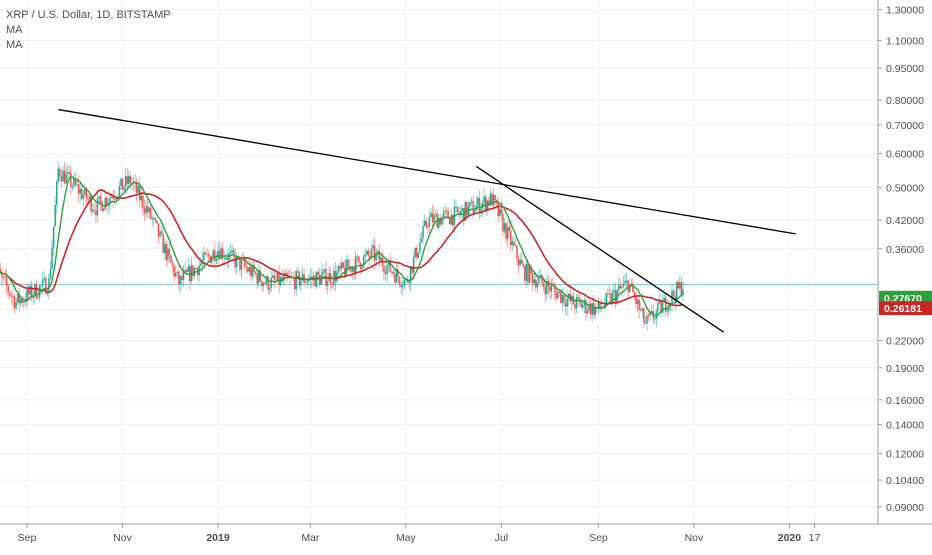 The image size is (932, 555). What do you see at coordinates (88, 30) in the screenshot?
I see `legend: XRP / U.S. Dollar, 1D, BITSTAMP MA MA` at bounding box center [88, 30].